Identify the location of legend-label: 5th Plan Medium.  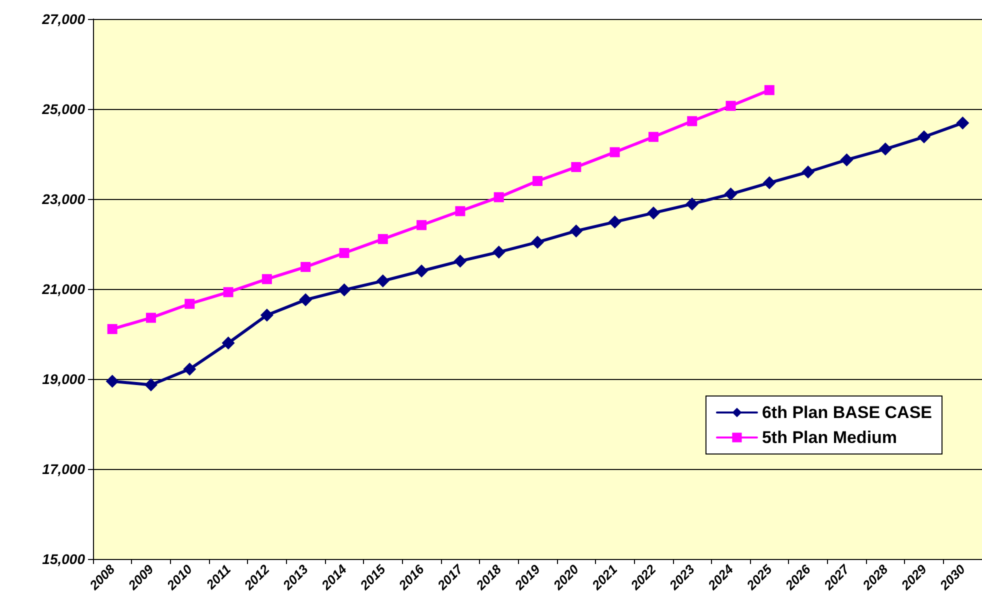
(830, 437).